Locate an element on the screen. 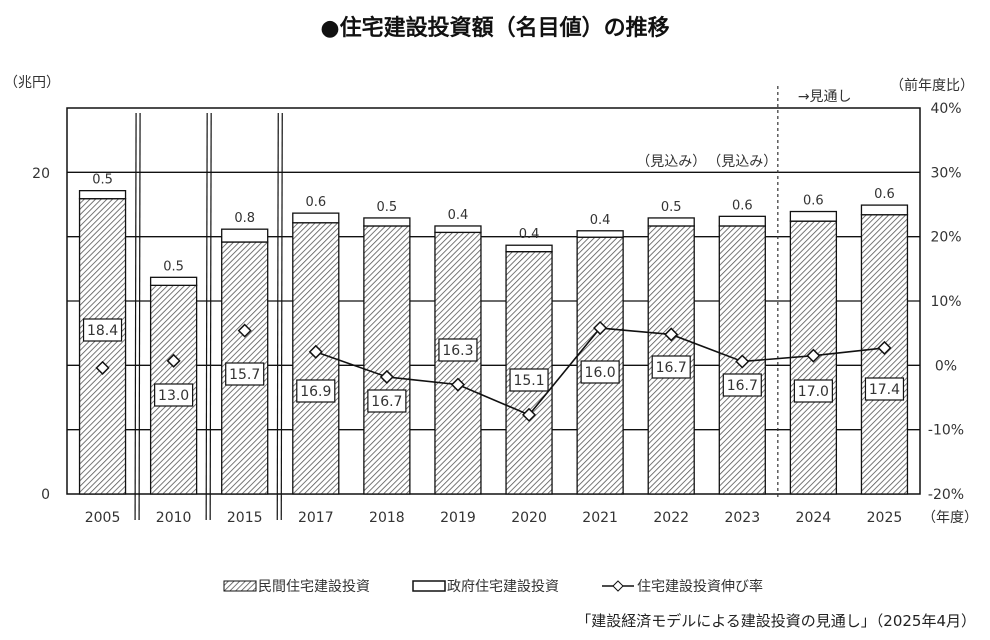 This screenshot has height=640, width=990. legend-label-government: 政府住宅建設投資 is located at coordinates (503, 587).